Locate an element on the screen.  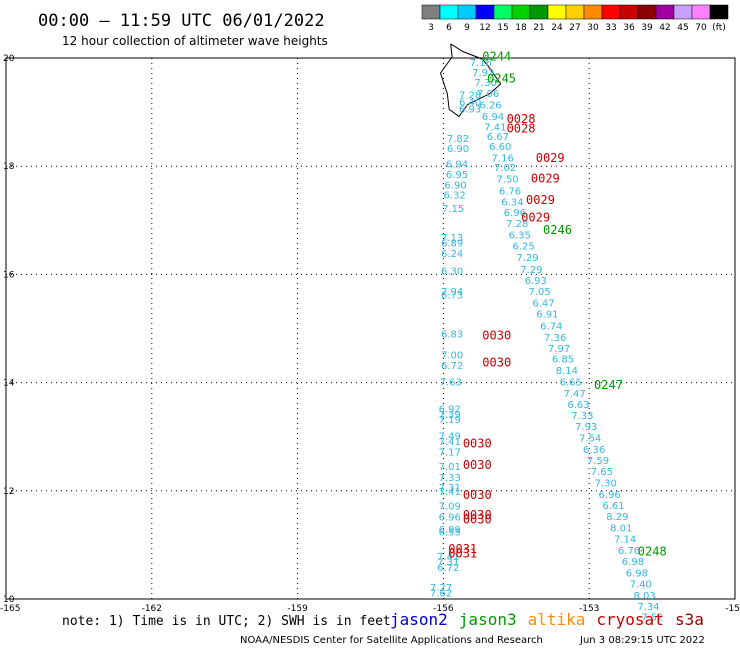
wave-height-label: 7.93 is located at coordinates (483, 73).